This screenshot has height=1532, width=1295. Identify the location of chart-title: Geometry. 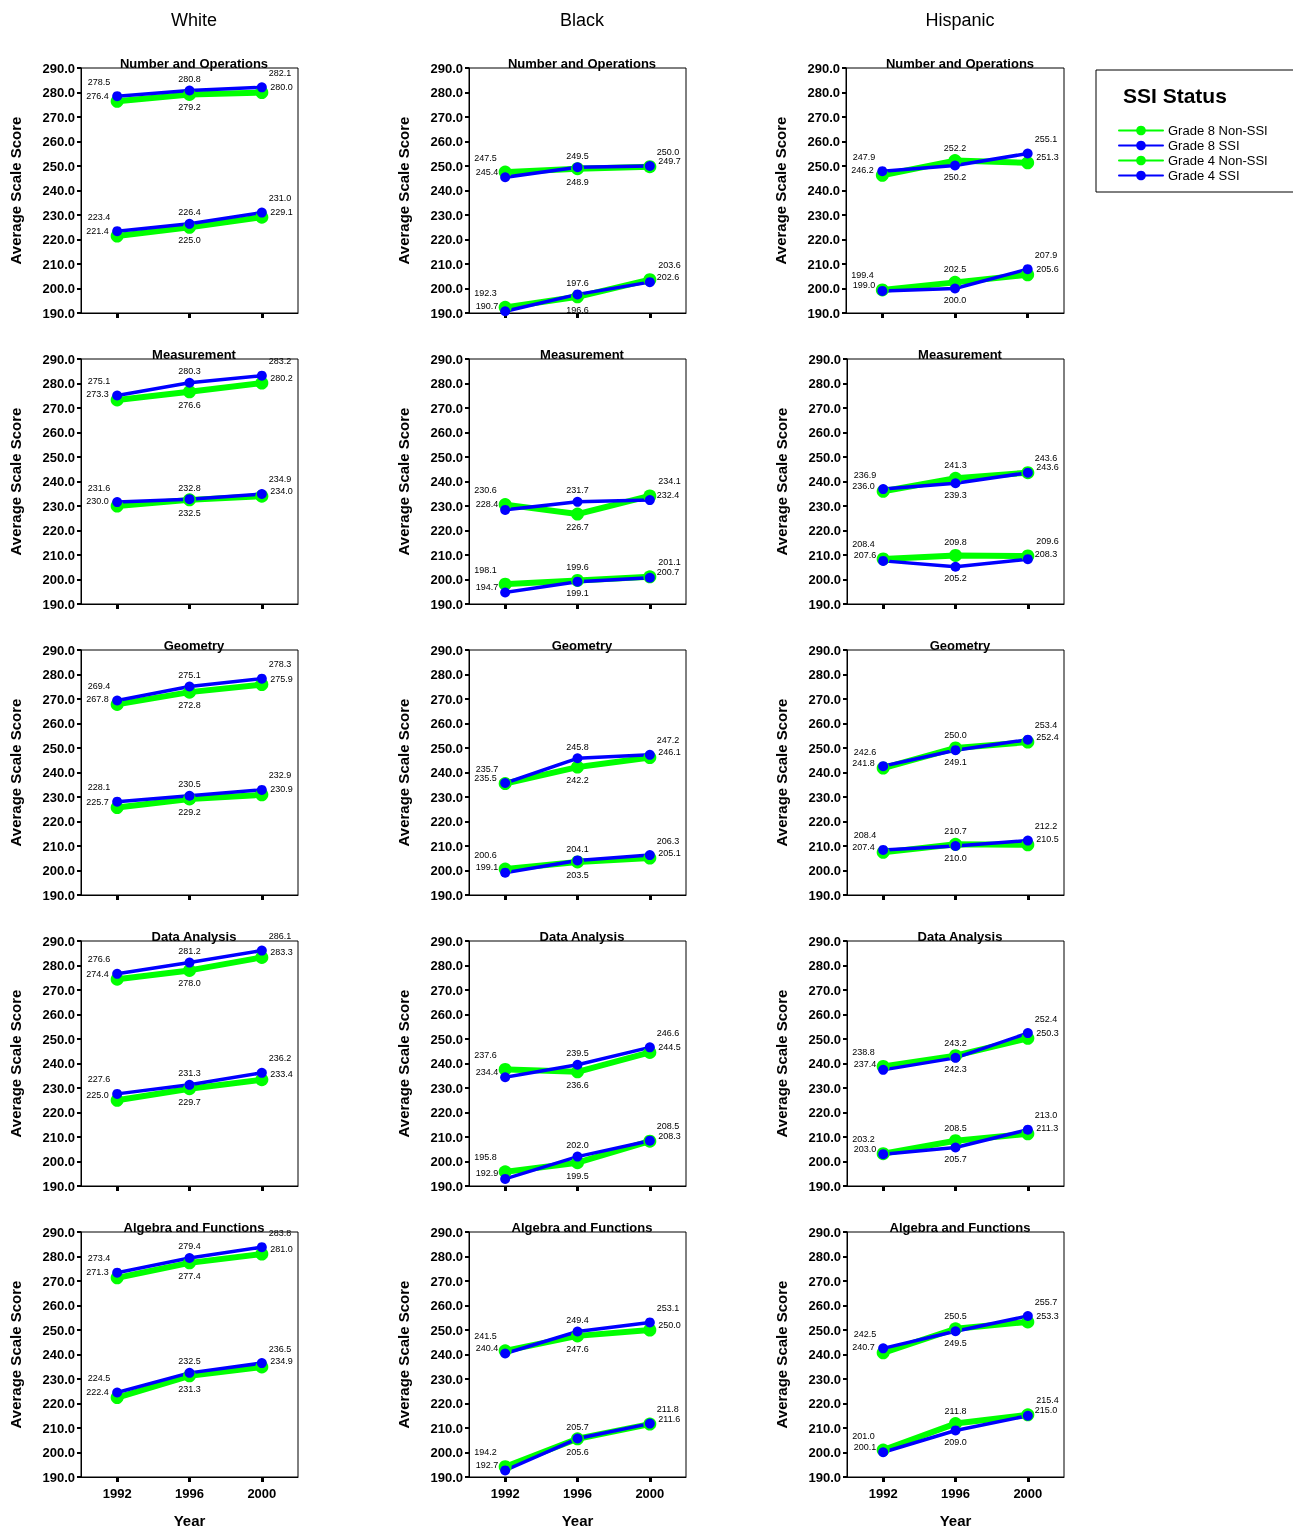
(582, 645).